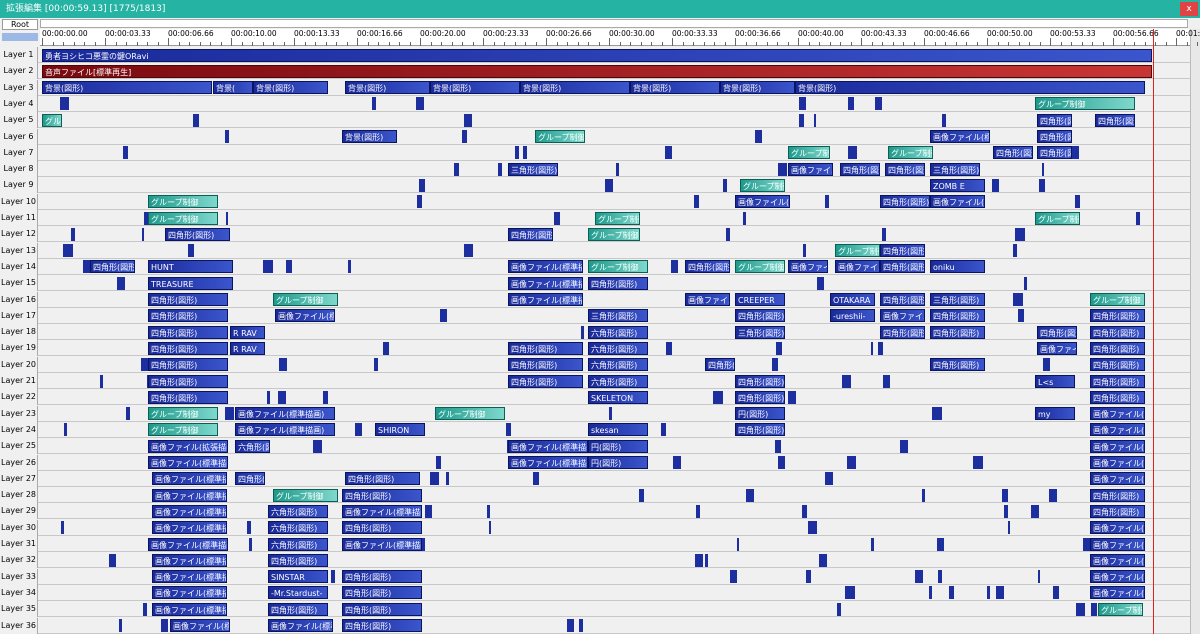  What do you see at coordinates (618, 430) in the screenshot?
I see `clip: skesan` at bounding box center [618, 430].